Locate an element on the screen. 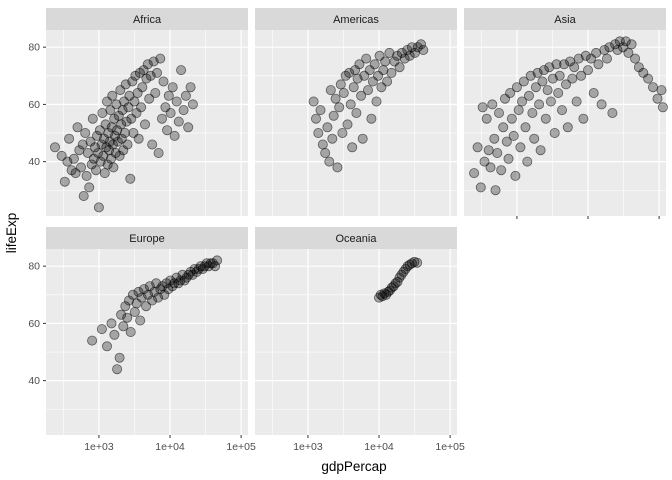  points-oceania is located at coordinates (398, 279).